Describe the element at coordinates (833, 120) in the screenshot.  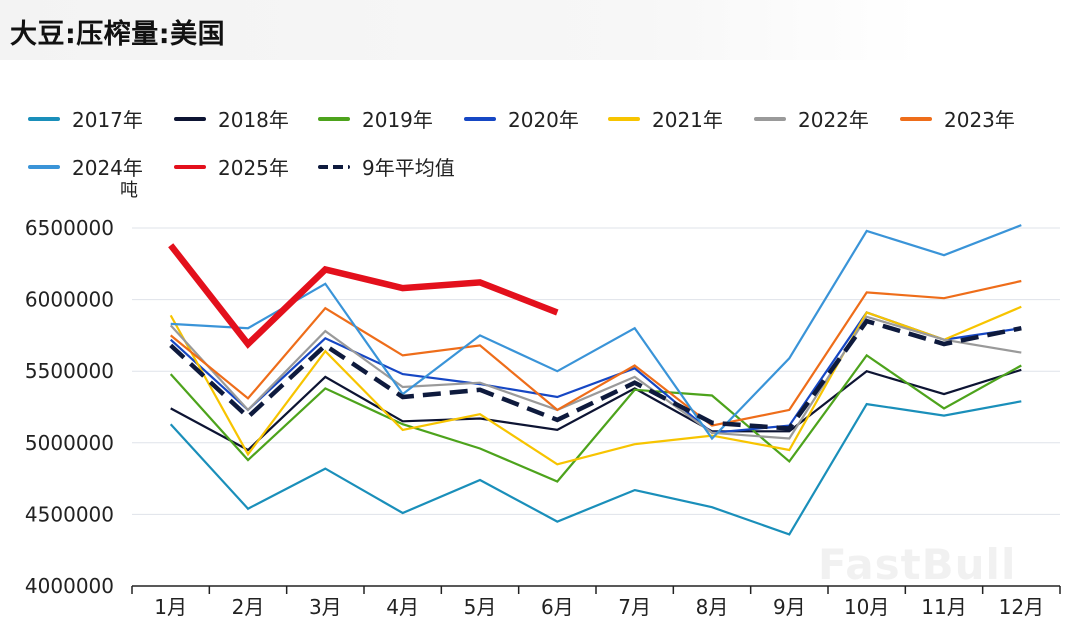
I see `legend-label: 2022年` at that location.